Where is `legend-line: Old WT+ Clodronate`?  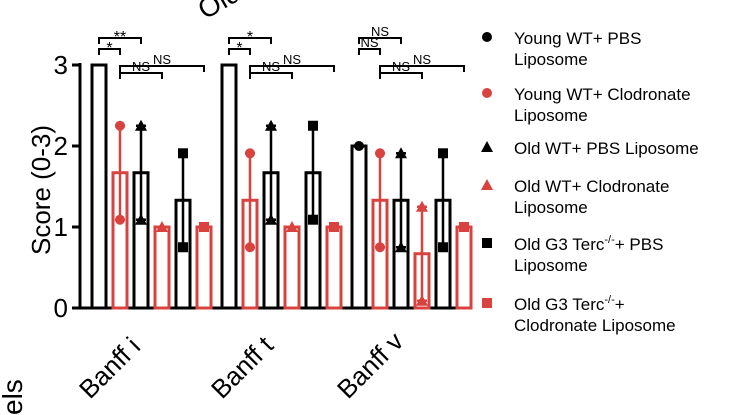
legend-line: Old WT+ Clodronate is located at coordinates (591, 186).